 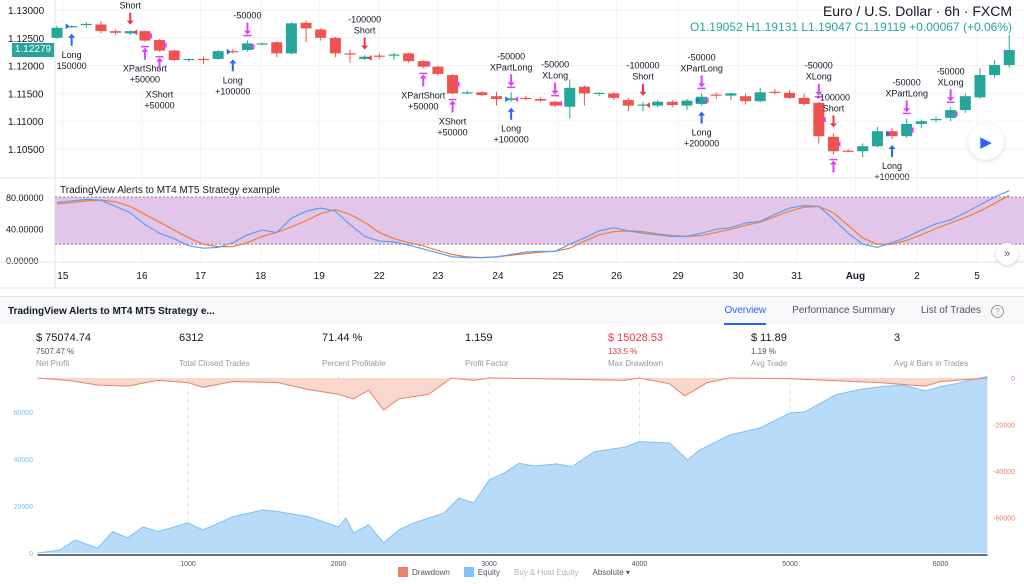 I want to click on price-axis-label: 1.11500, so click(x=26, y=94).